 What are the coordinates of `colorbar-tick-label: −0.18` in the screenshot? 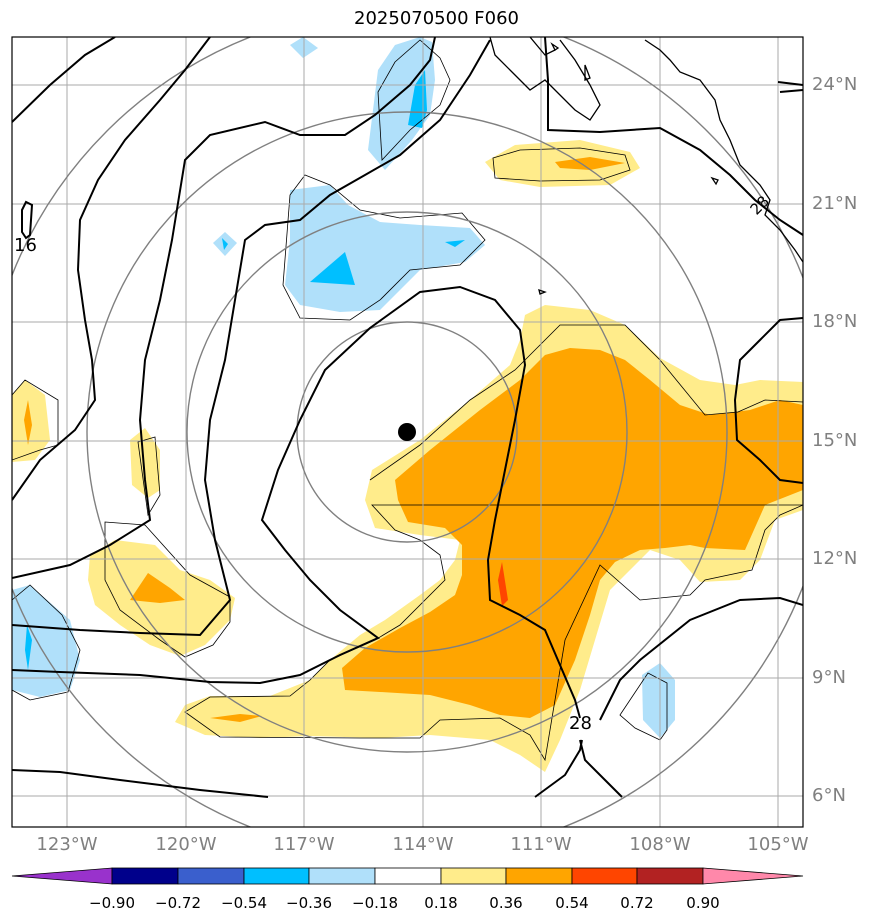 It's located at (375, 903).